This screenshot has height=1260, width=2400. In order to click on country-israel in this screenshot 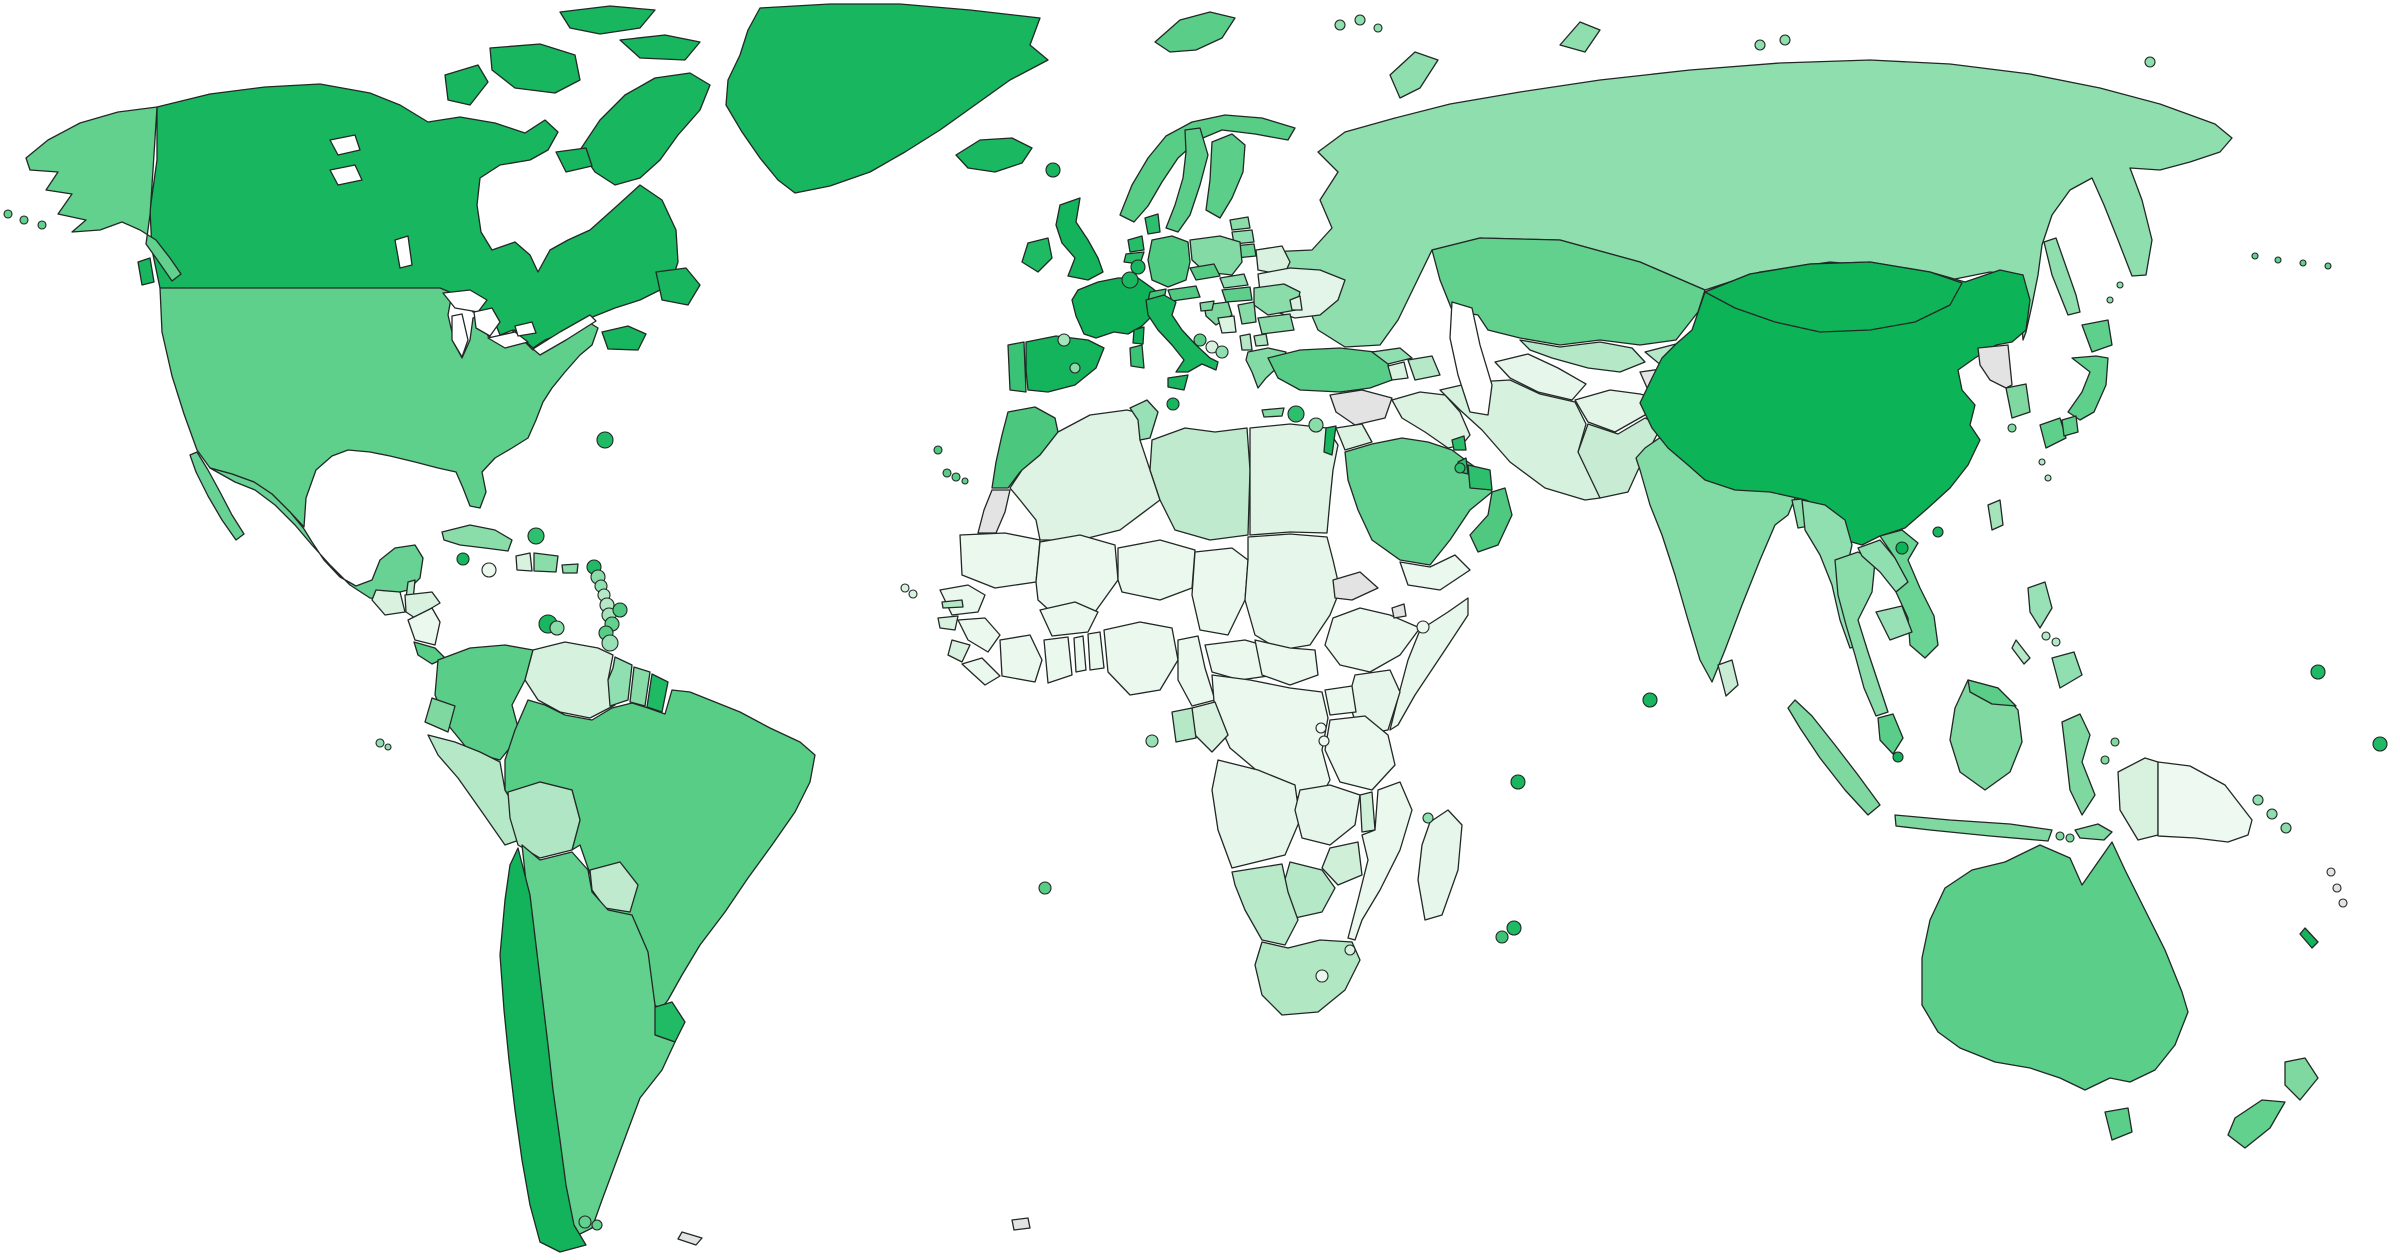, I will do `click(1330, 440)`.